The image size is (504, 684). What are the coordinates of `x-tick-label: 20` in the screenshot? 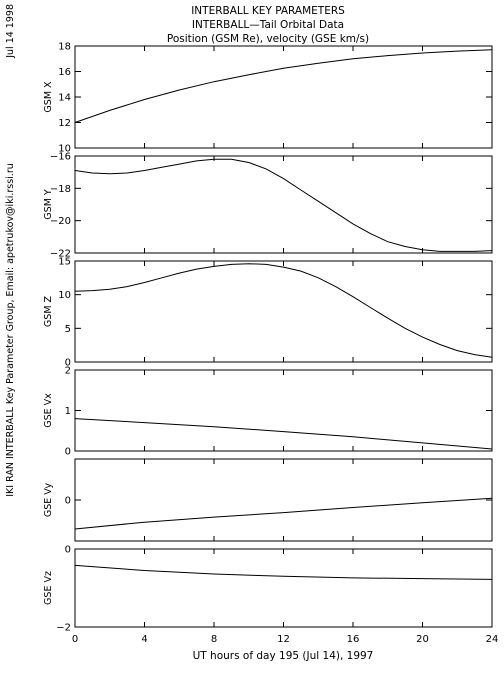 It's located at (422, 639).